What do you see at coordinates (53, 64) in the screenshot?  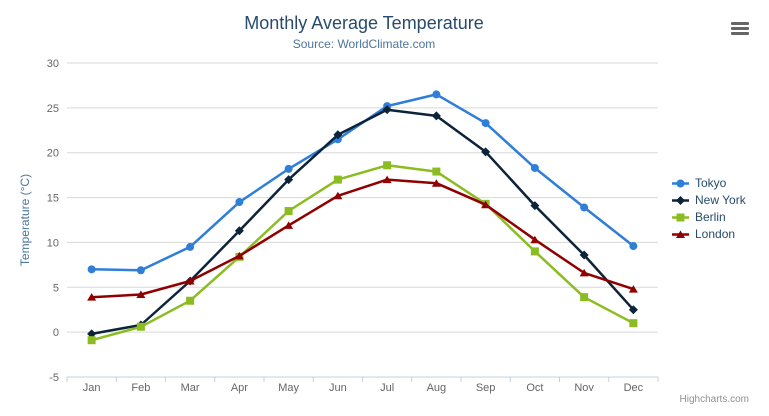 I see `y-axis-label: 30` at bounding box center [53, 64].